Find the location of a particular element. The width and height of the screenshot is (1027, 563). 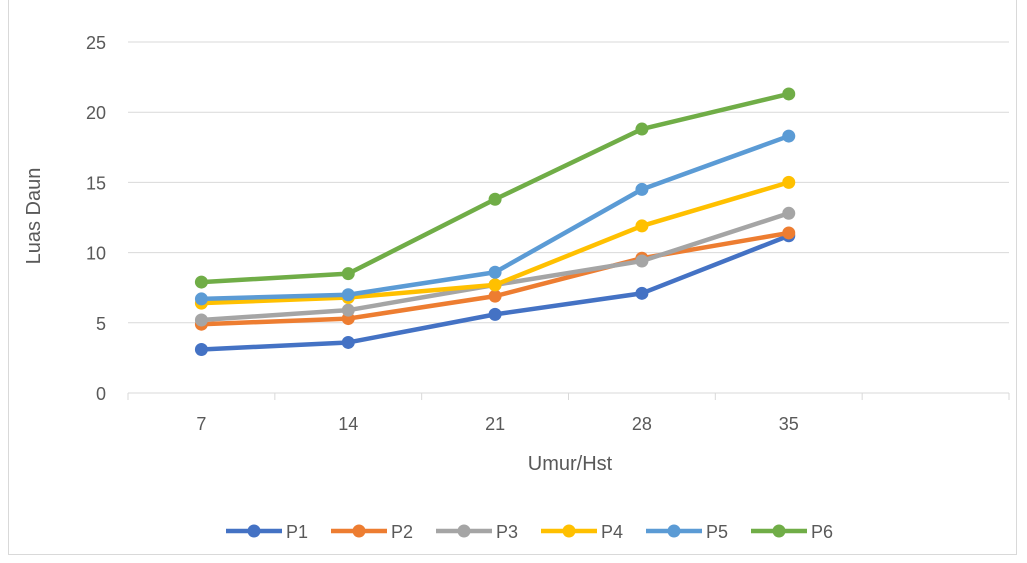

y-tick-label: 5 is located at coordinates (101, 324).